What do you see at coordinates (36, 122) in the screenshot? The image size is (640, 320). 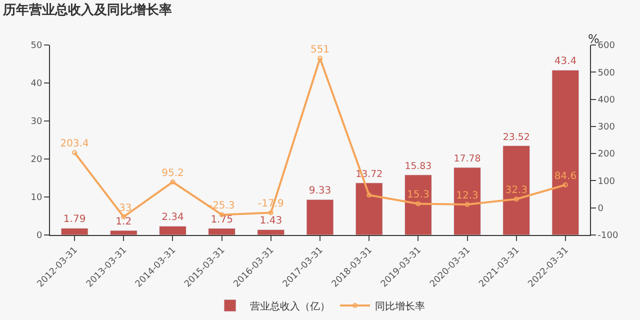 I see `y-tick-label: 30` at bounding box center [36, 122].